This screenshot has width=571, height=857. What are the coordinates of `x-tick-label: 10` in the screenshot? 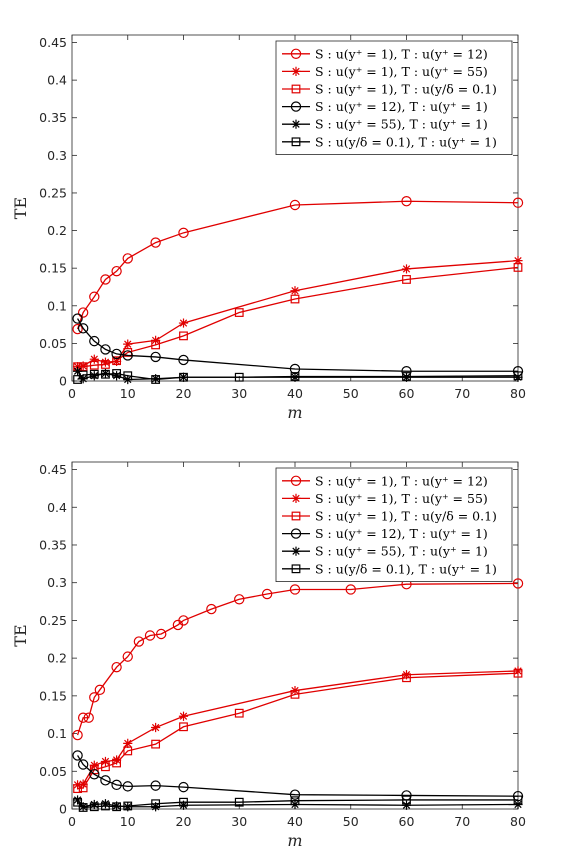 It's located at (128, 821).